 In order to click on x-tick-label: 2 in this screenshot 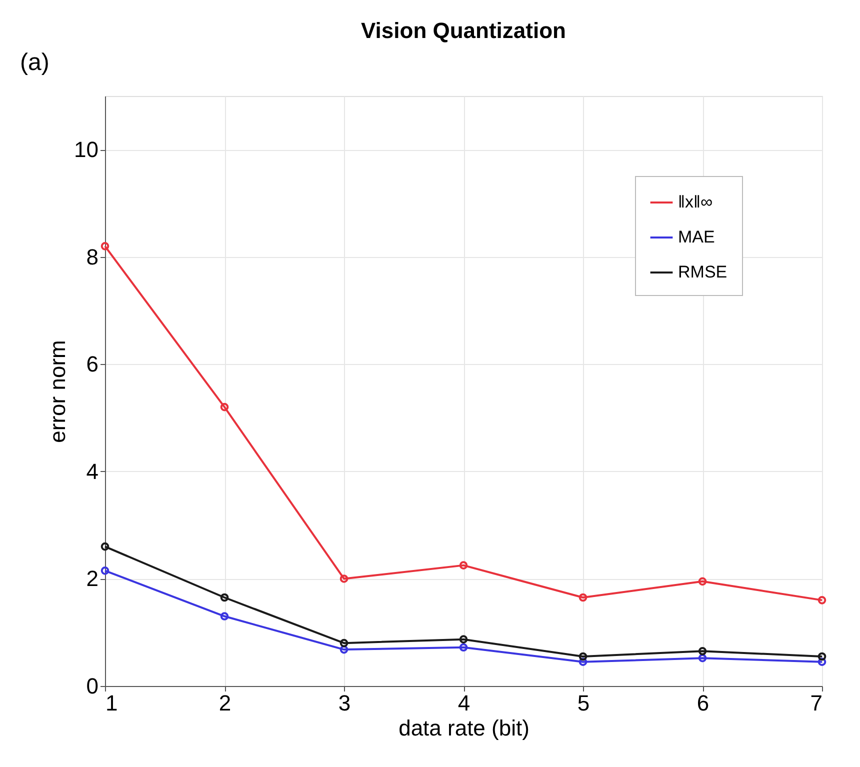, I will do `click(225, 703)`.